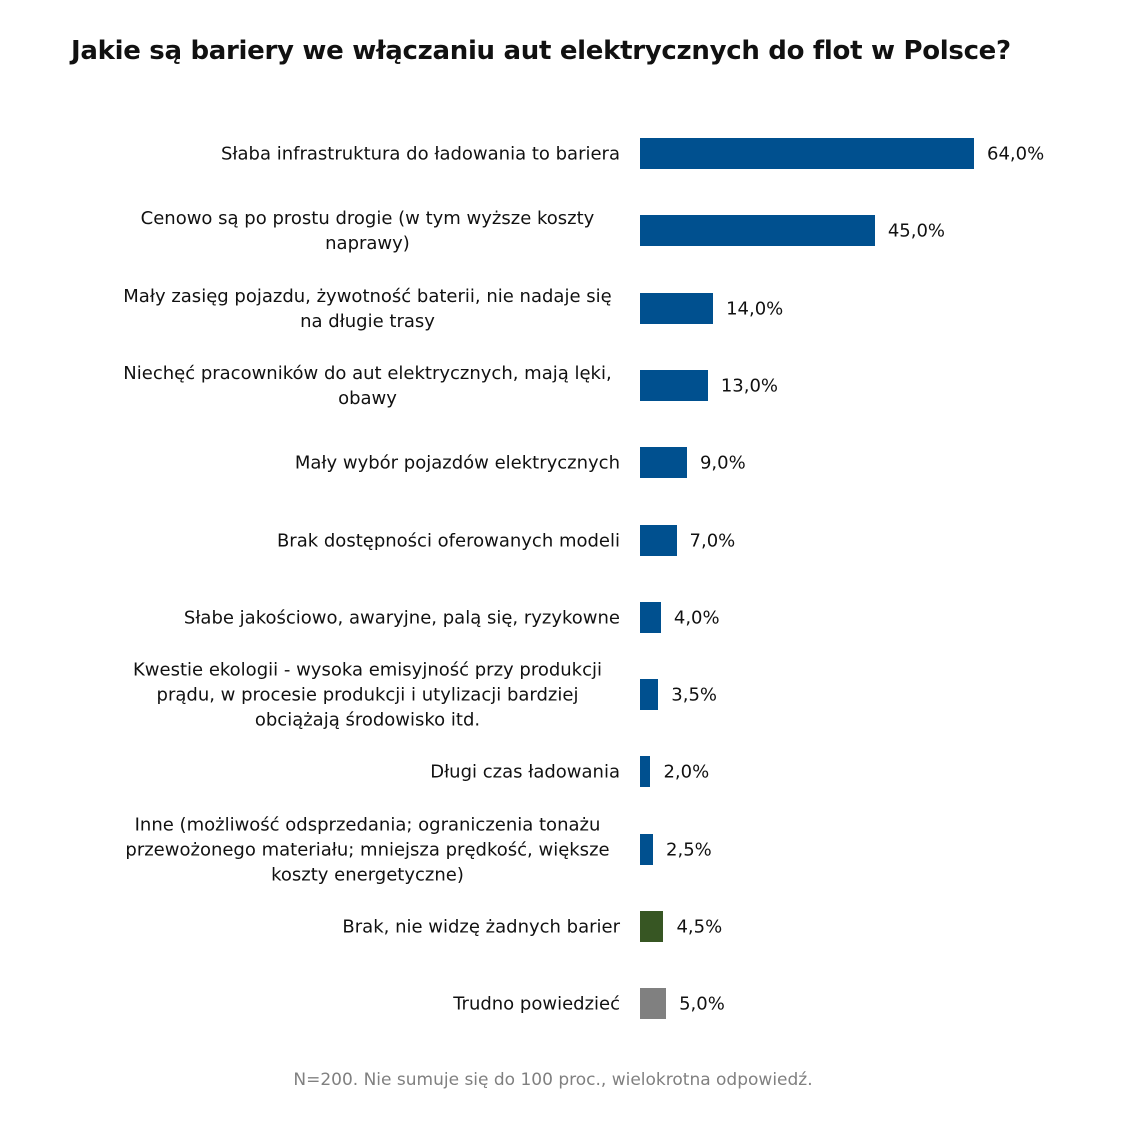 This screenshot has height=1122, width=1138. I want to click on value-label: 2,5%, so click(689, 850).